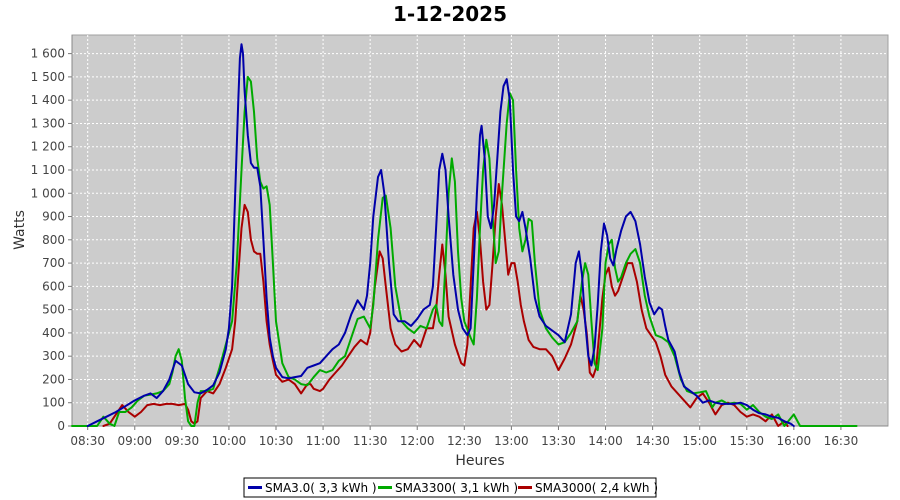  I want to click on legend-label: SMA3.0( 3,3 kWh ), so click(321, 488).